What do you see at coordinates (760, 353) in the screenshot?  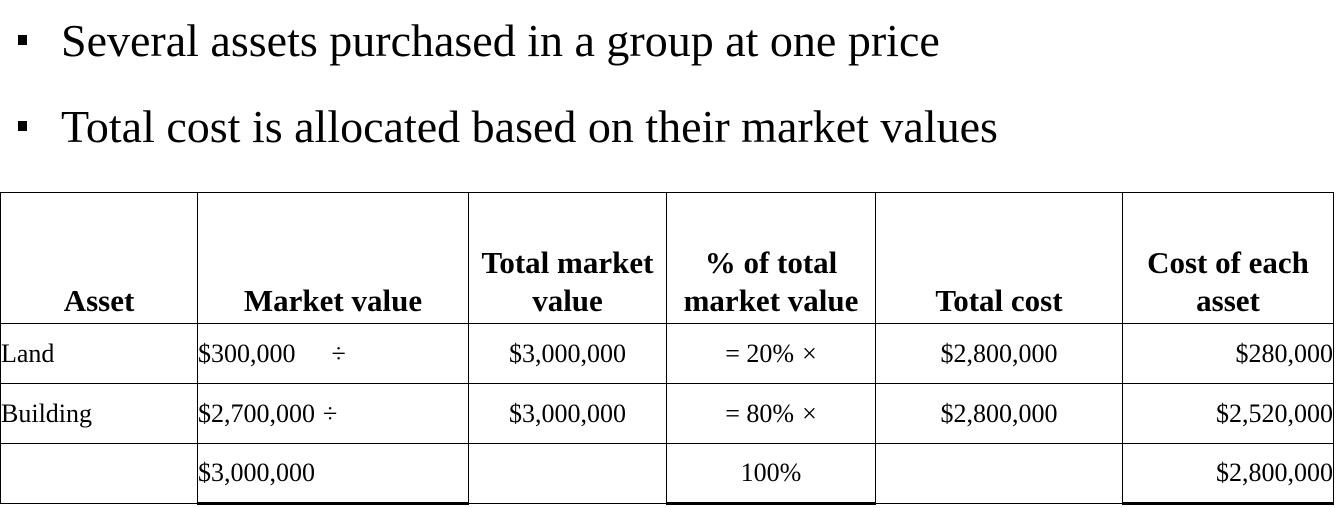 I see `pct-value: = 20%` at bounding box center [760, 353].